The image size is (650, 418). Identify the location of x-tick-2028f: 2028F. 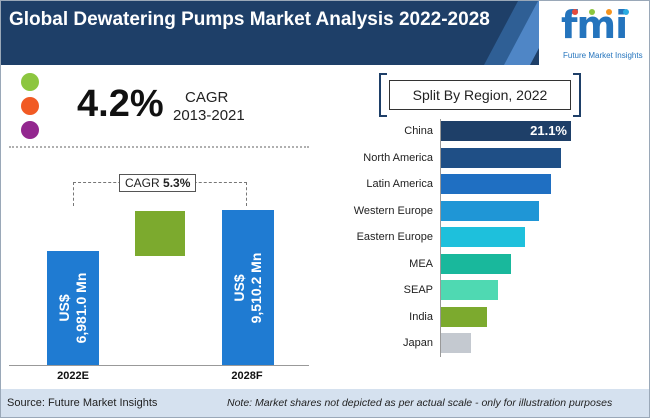
(247, 376).